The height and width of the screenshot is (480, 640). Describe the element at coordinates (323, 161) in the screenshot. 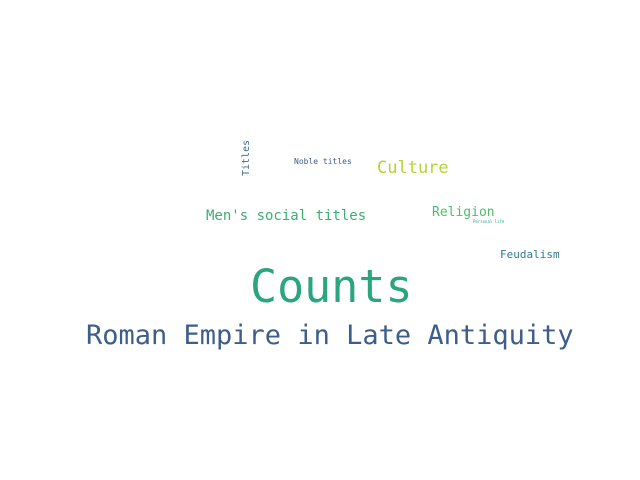

I see `word-noble-titles: Noble titles` at that location.